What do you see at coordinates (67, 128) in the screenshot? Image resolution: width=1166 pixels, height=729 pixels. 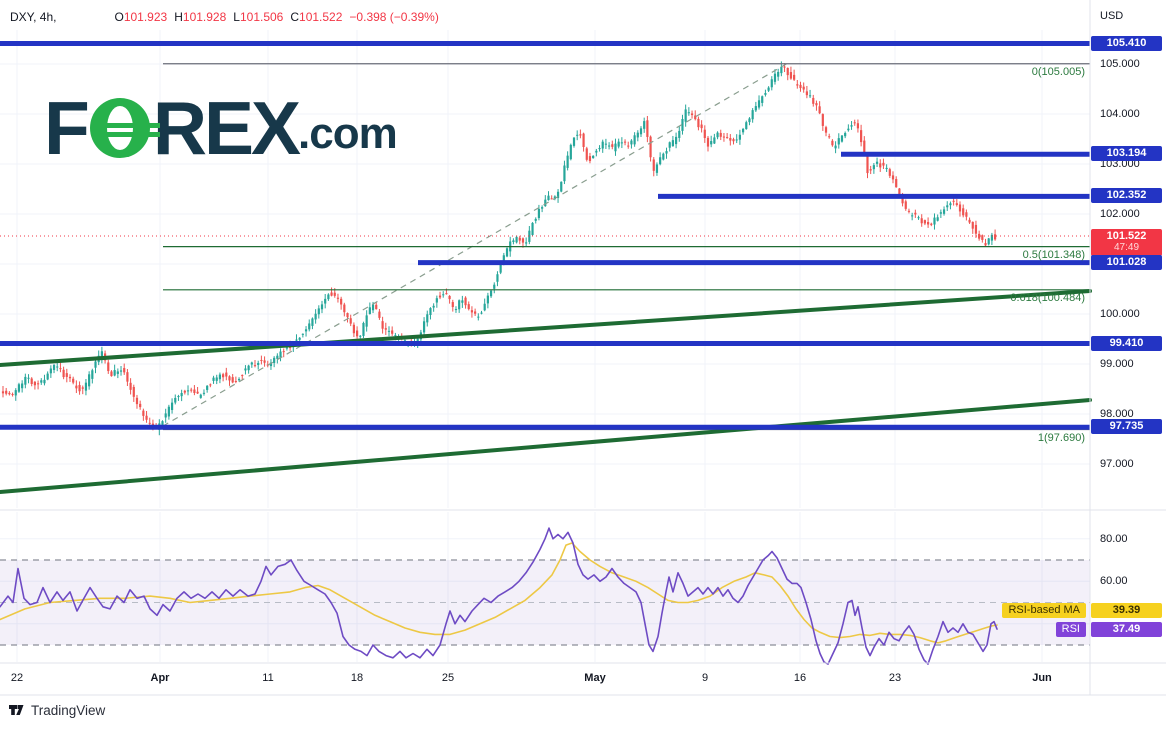 I see `forex-logo-f: F` at bounding box center [67, 128].